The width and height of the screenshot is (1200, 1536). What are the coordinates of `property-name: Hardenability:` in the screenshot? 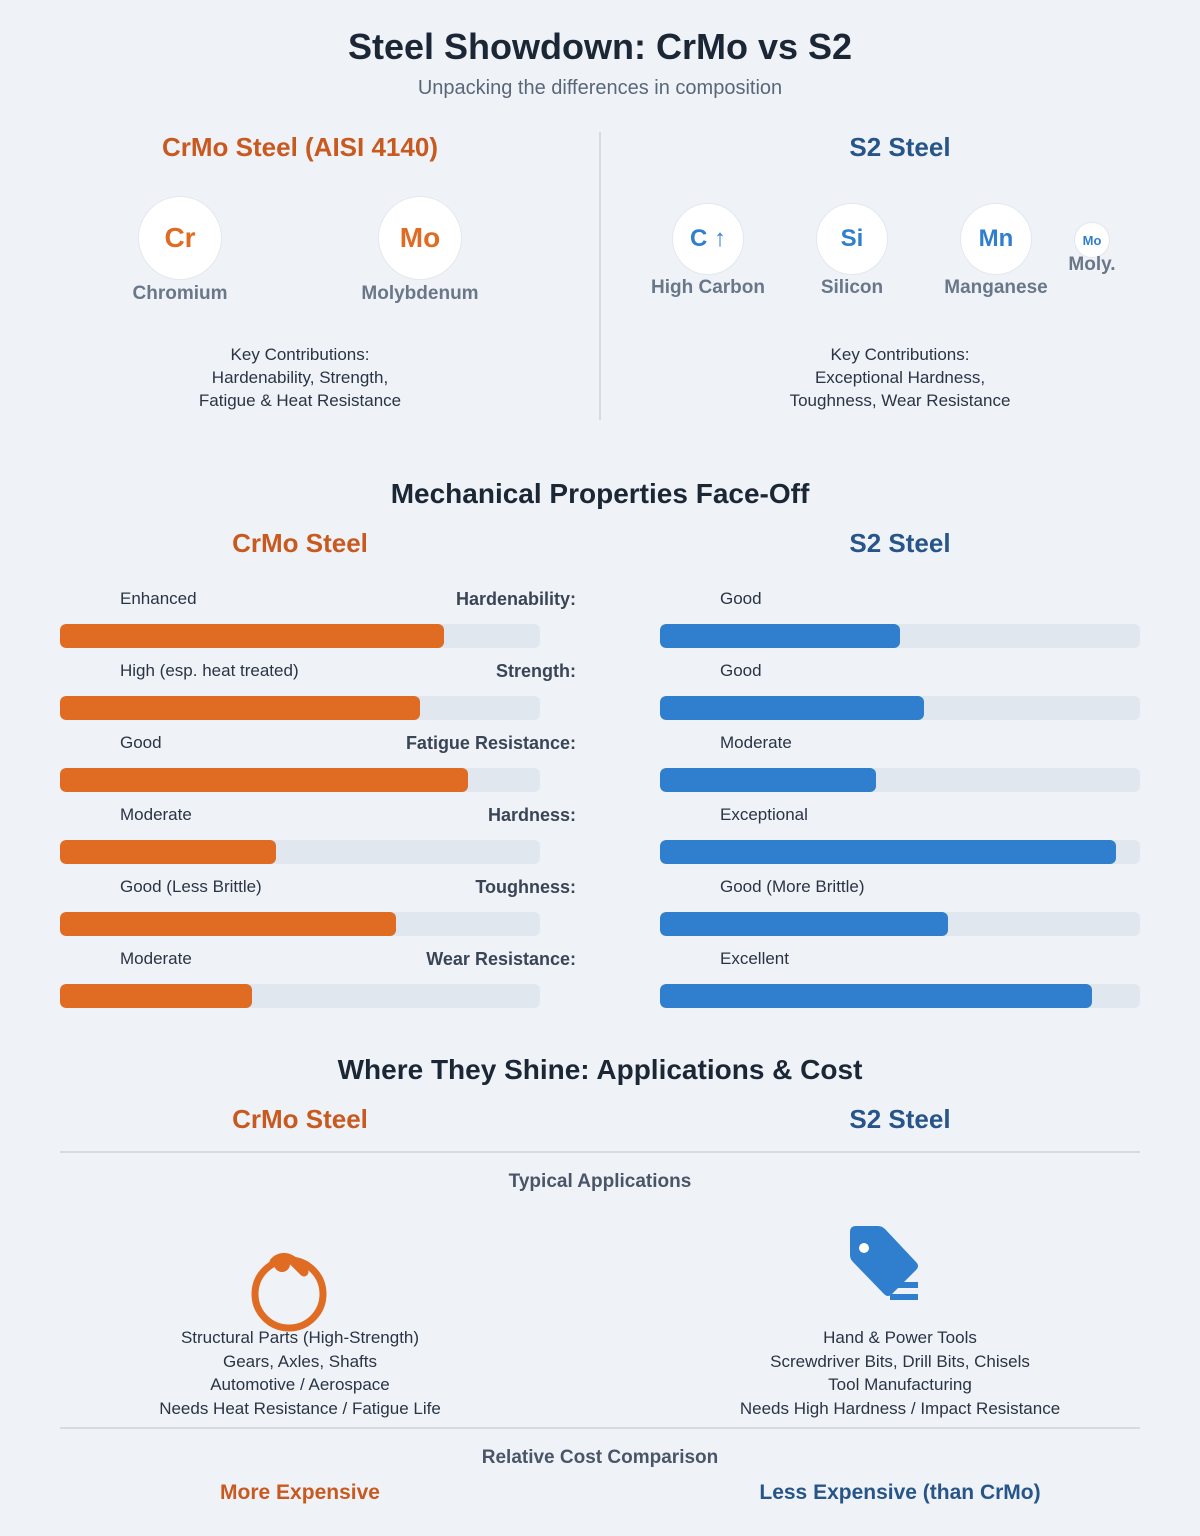 It's located at (515, 599).